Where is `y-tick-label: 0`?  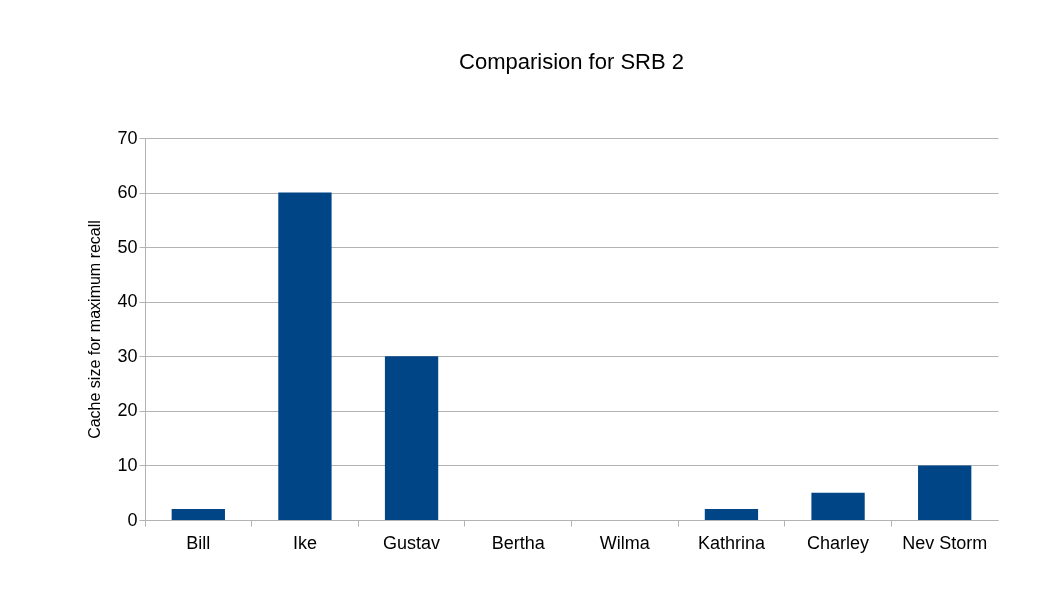
y-tick-label: 0 is located at coordinates (132, 519).